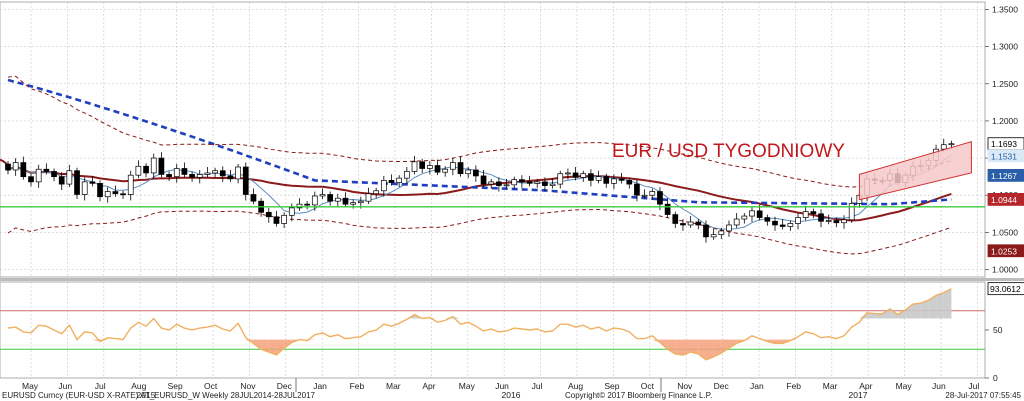 The image size is (1024, 401). What do you see at coordinates (1005, 47) in the screenshot?
I see `price-tick-label: 1.3000` at bounding box center [1005, 47].